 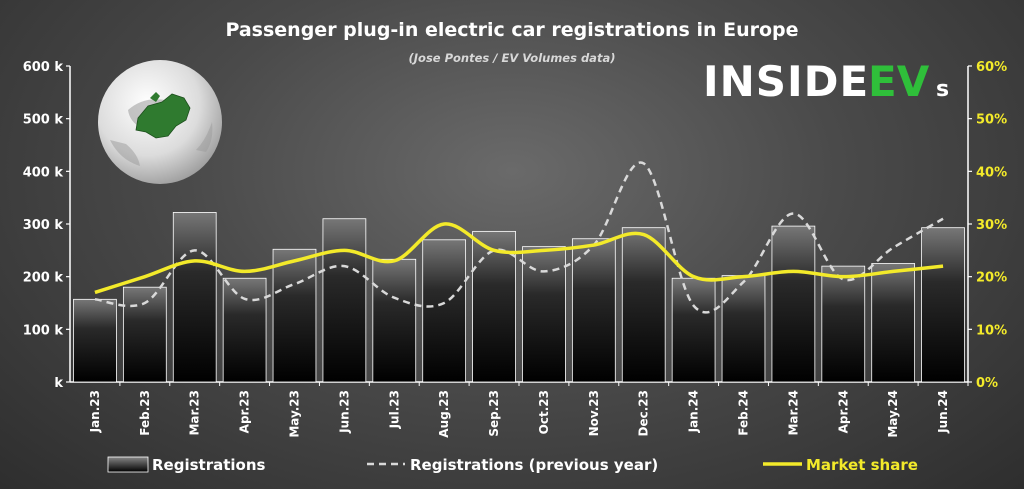 I want to click on y-tick-label-right: 30%, so click(x=991, y=225).